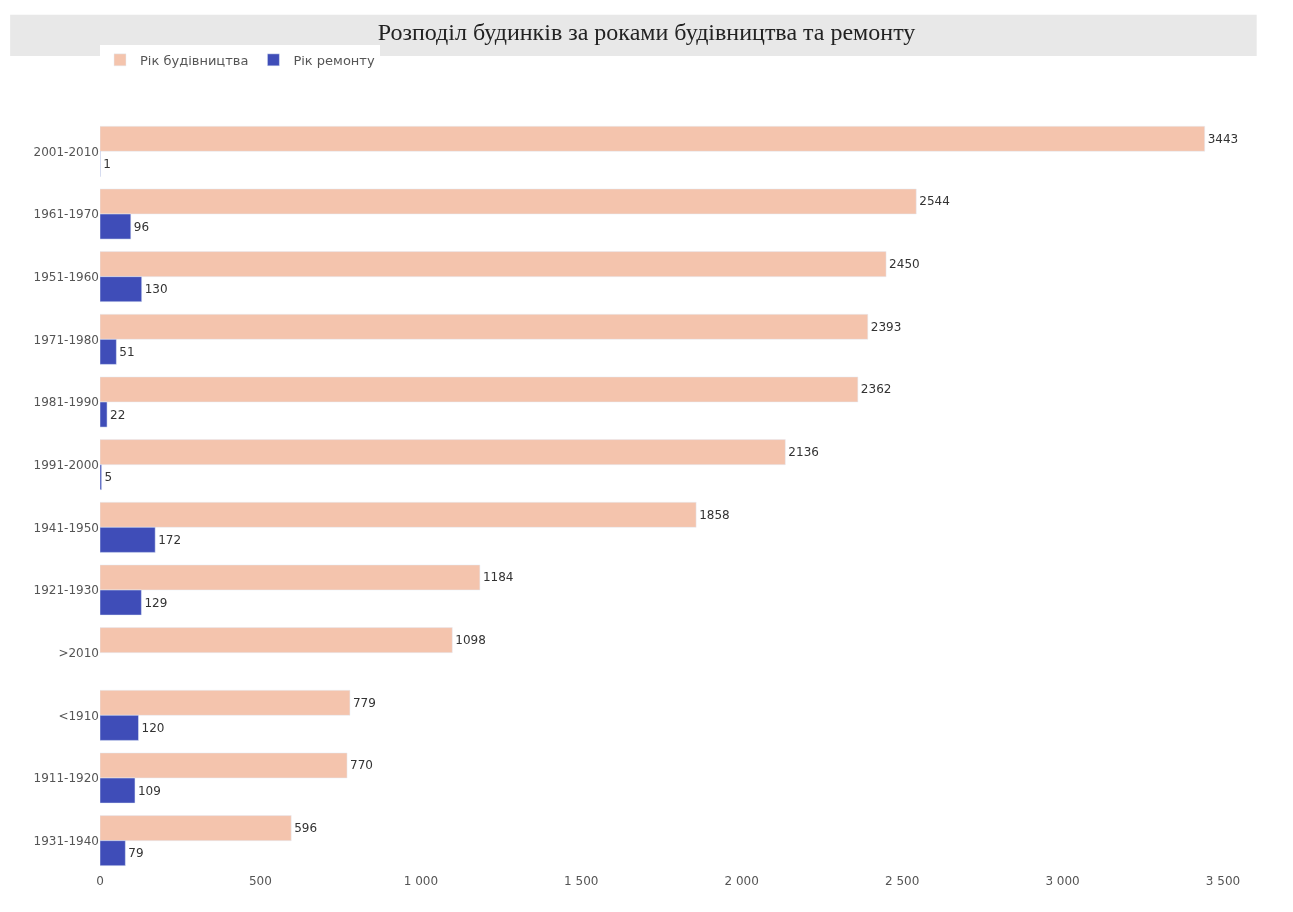  I want to click on y-tick-label: 1931-1940, so click(66, 840).